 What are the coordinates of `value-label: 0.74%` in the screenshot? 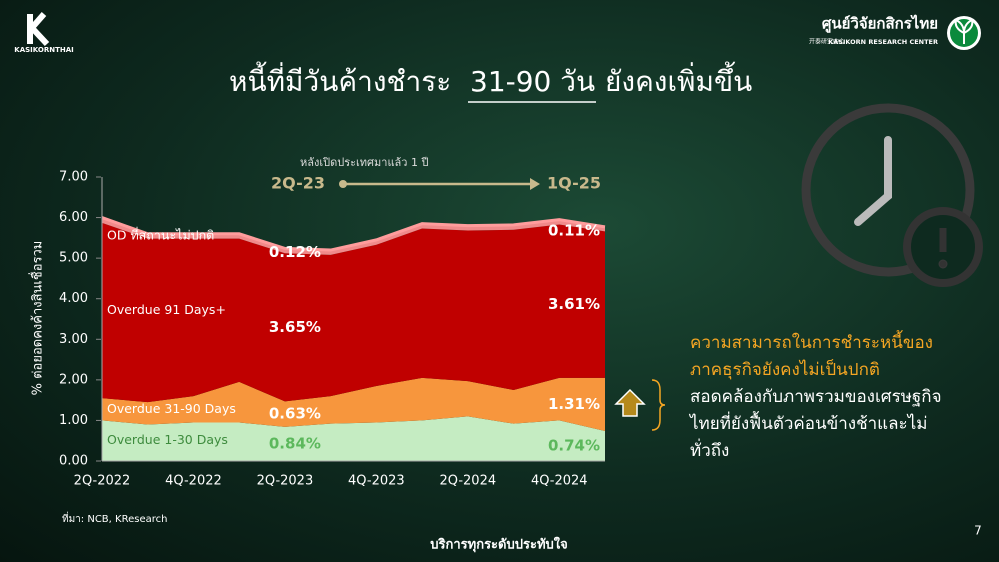 It's located at (574, 445).